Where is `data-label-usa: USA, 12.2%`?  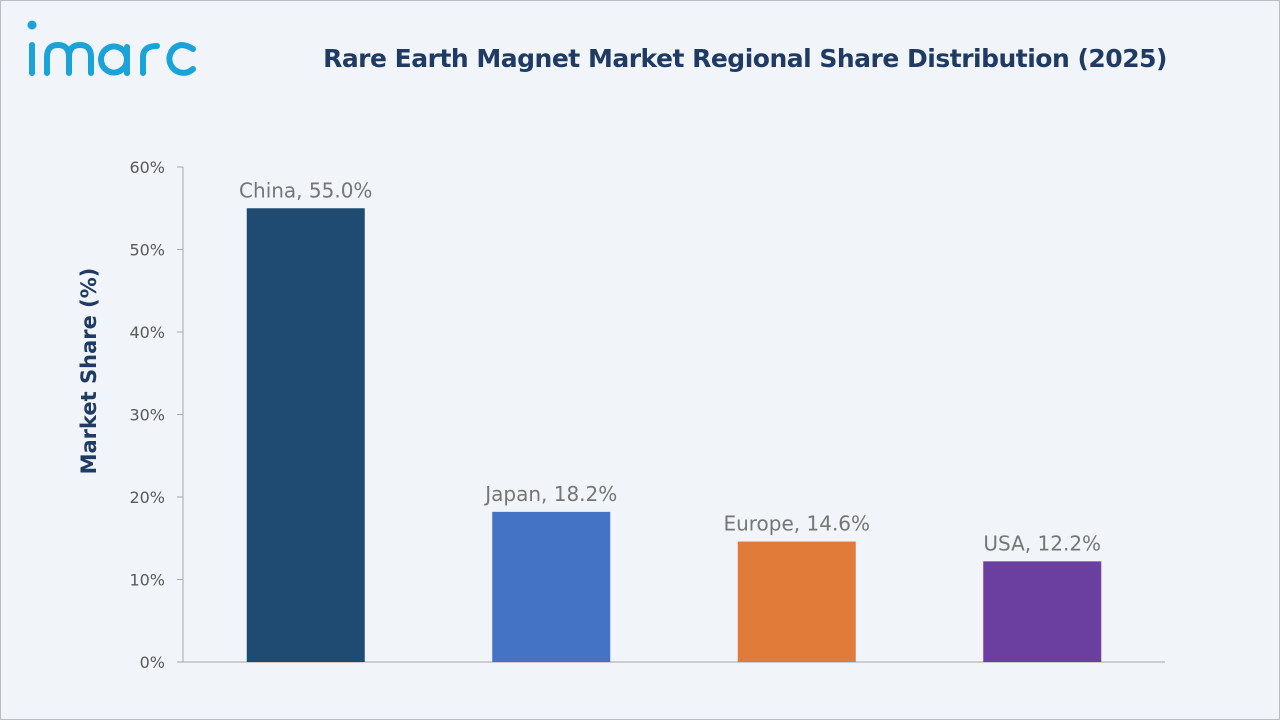 data-label-usa: USA, 12.2% is located at coordinates (1042, 543).